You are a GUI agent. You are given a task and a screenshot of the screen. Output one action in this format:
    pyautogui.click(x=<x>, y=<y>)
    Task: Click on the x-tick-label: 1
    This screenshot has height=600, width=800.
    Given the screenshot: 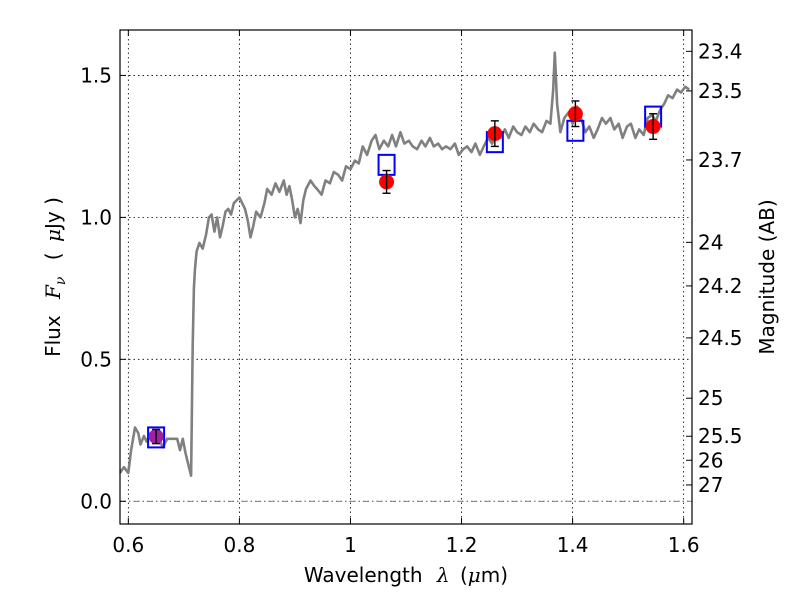 What is the action you would take?
    pyautogui.click(x=350, y=545)
    